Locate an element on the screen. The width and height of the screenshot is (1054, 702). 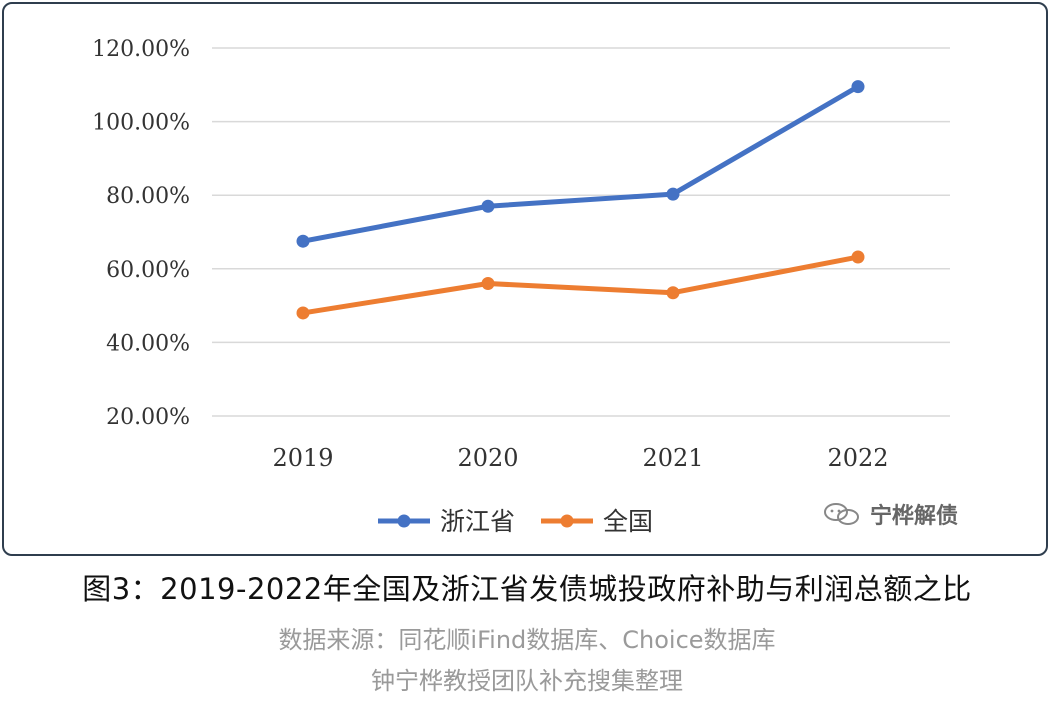
legend-label: 全国 is located at coordinates (628, 521).